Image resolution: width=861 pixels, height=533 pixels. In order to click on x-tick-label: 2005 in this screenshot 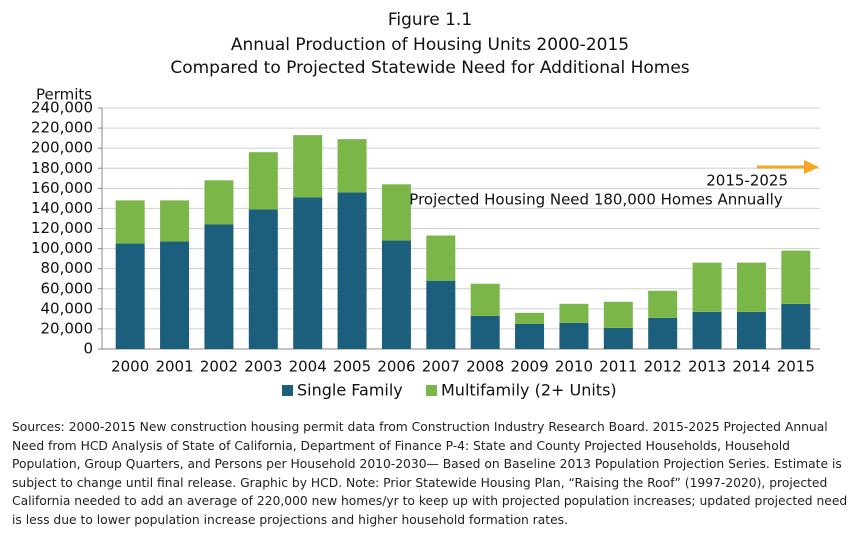, I will do `click(352, 367)`.